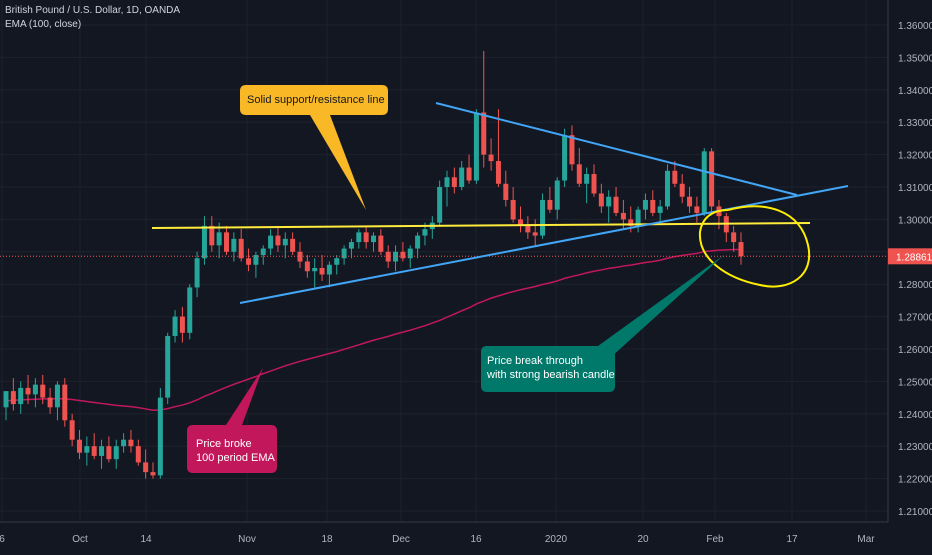 The height and width of the screenshot is (555, 932). What do you see at coordinates (915, 480) in the screenshot?
I see `price-tick-label: 1.22000` at bounding box center [915, 480].